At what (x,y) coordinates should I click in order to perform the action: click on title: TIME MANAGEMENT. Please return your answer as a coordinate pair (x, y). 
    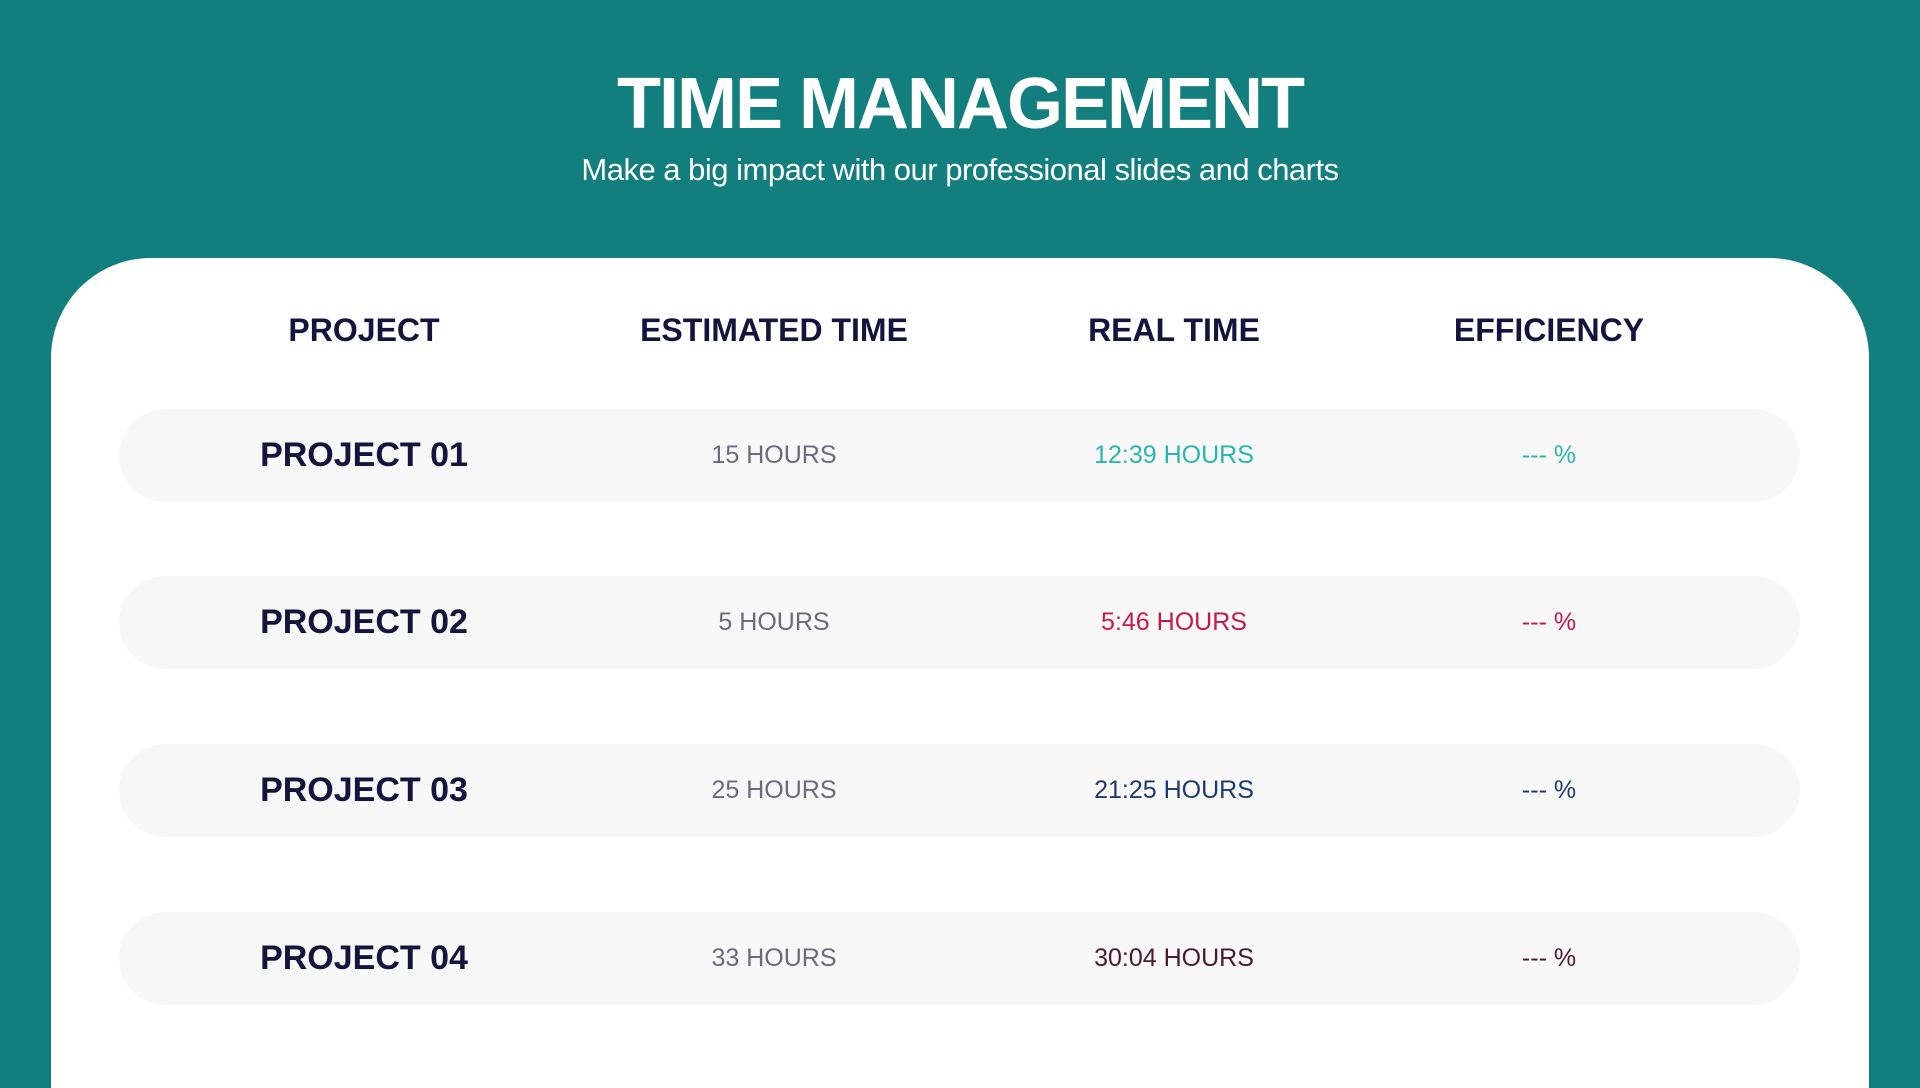
    Looking at the image, I should click on (961, 104).